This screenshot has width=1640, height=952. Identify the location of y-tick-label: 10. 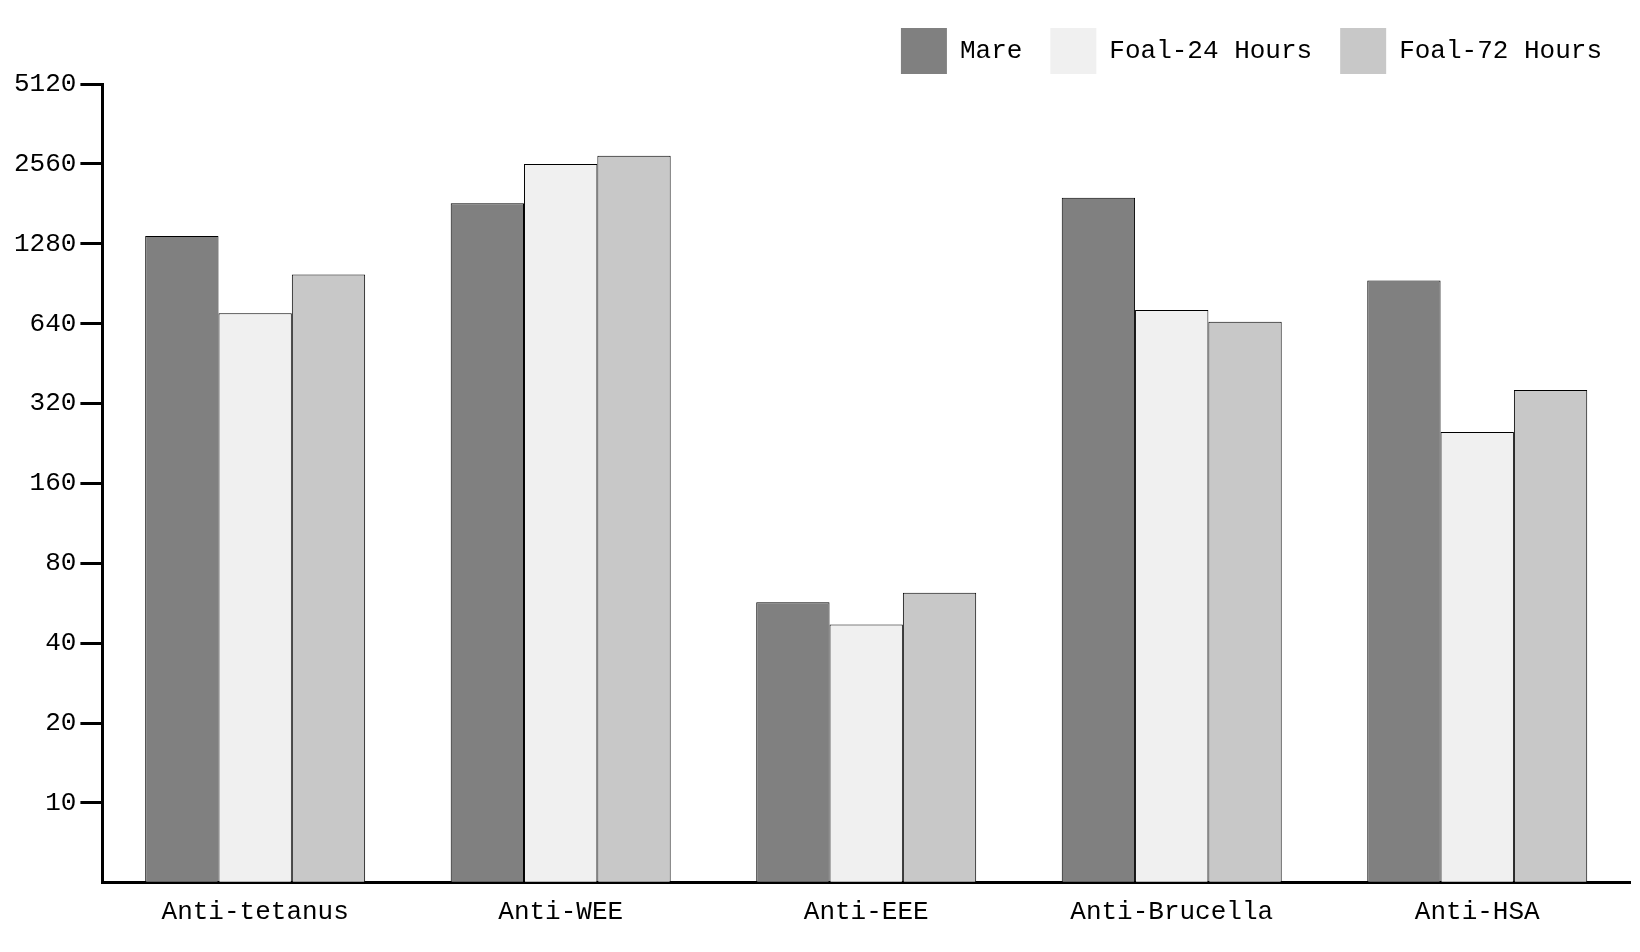
(61, 802).